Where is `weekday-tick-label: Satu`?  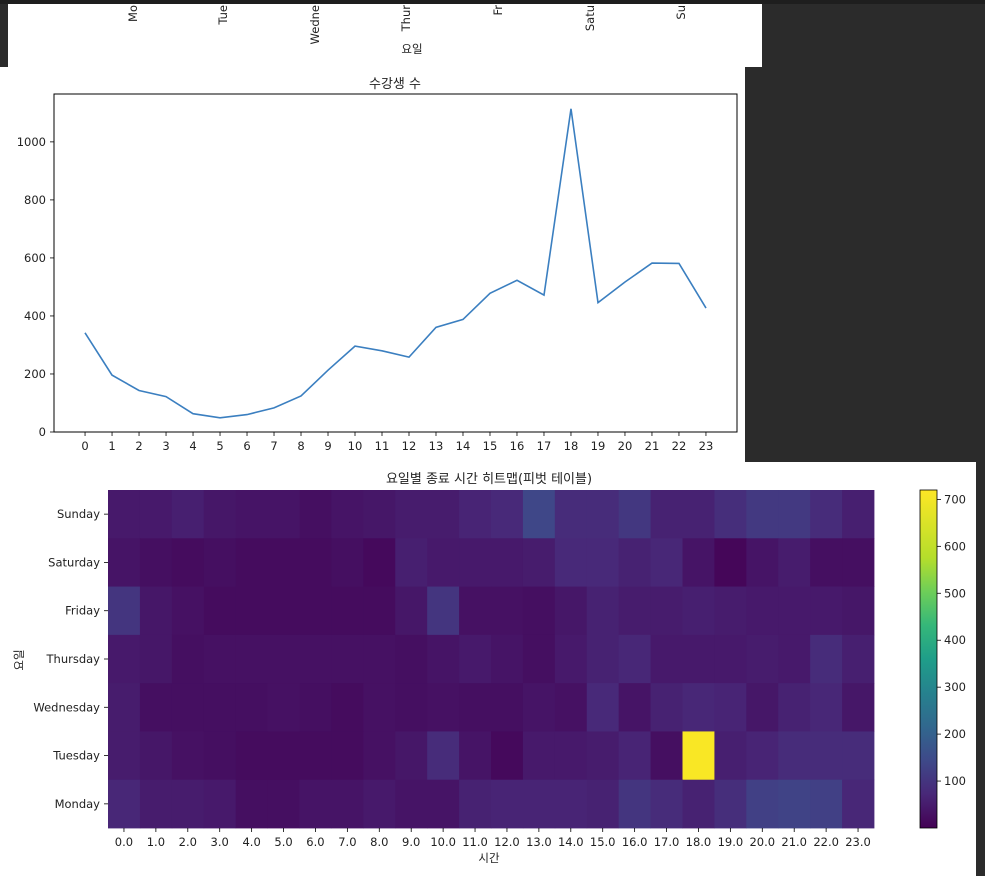
weekday-tick-label: Satu is located at coordinates (590, 18).